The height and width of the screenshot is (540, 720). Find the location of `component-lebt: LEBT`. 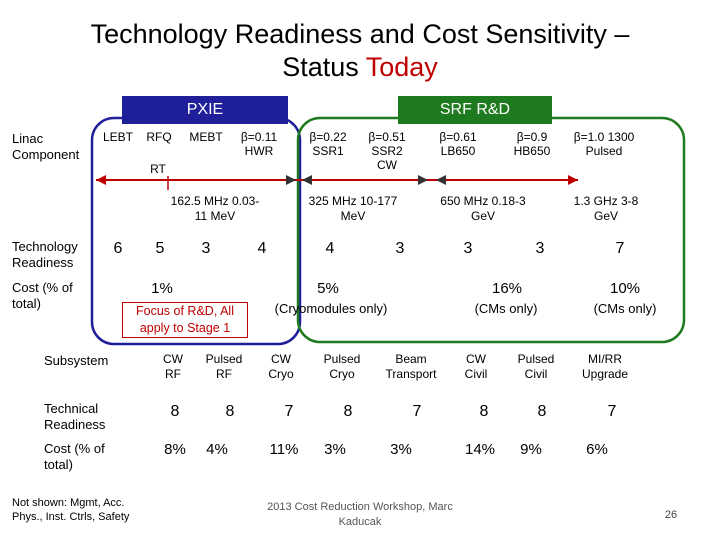

component-lebt: LEBT is located at coordinates (117, 137).